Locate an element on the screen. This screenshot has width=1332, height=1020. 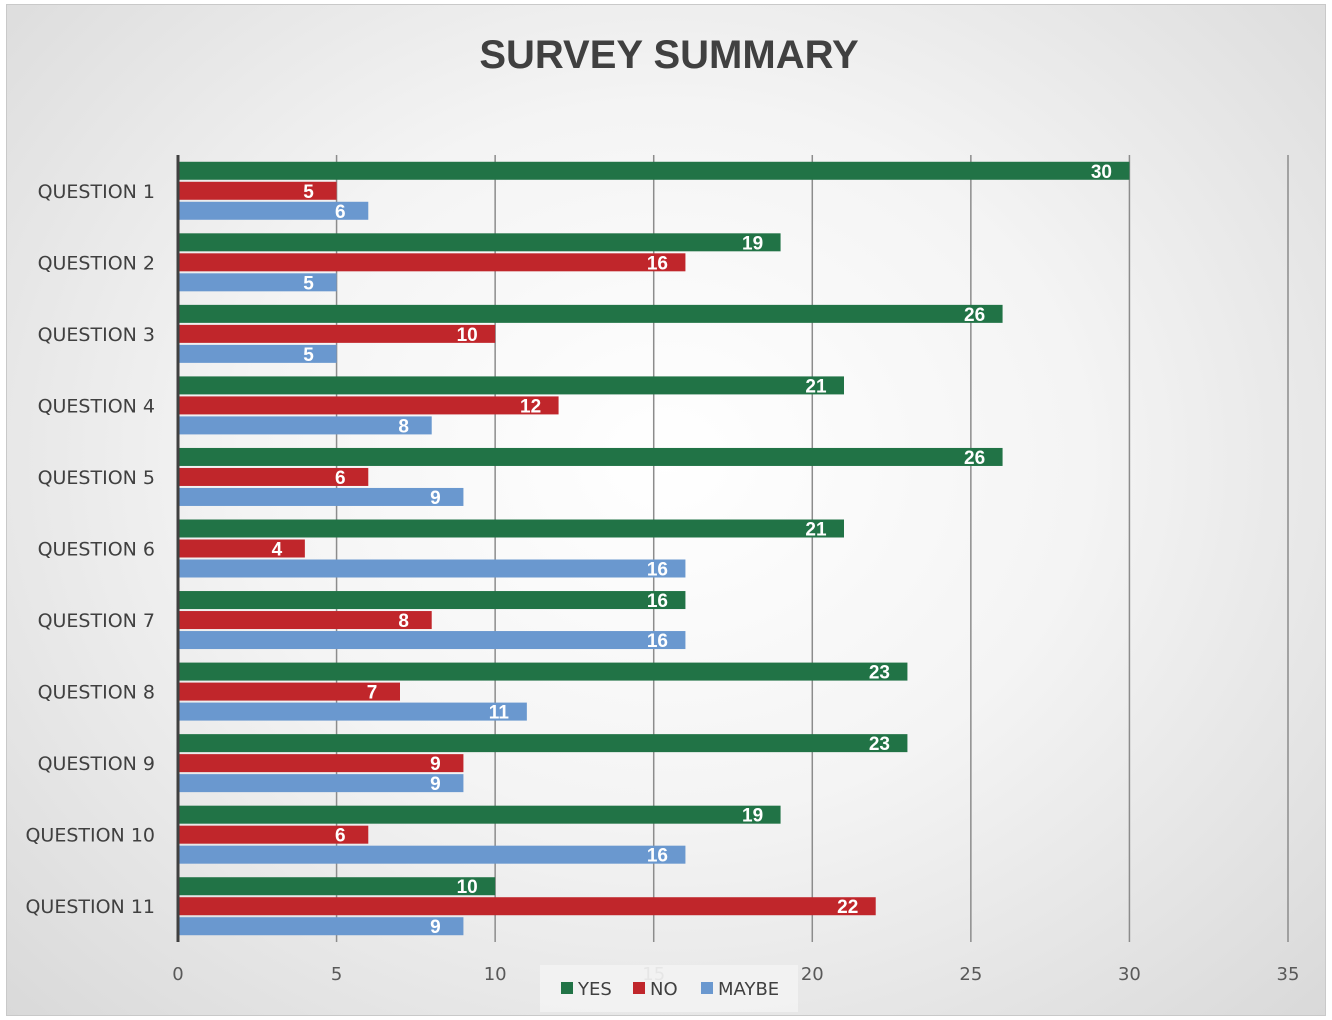
data-label: 22 is located at coordinates (847, 907).